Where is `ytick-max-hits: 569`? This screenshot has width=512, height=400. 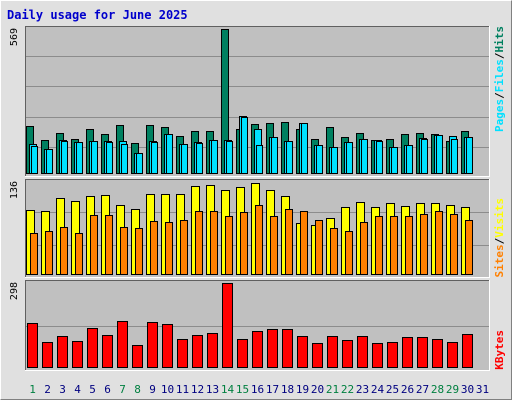 ytick-max-hits: 569 is located at coordinates (14, 37).